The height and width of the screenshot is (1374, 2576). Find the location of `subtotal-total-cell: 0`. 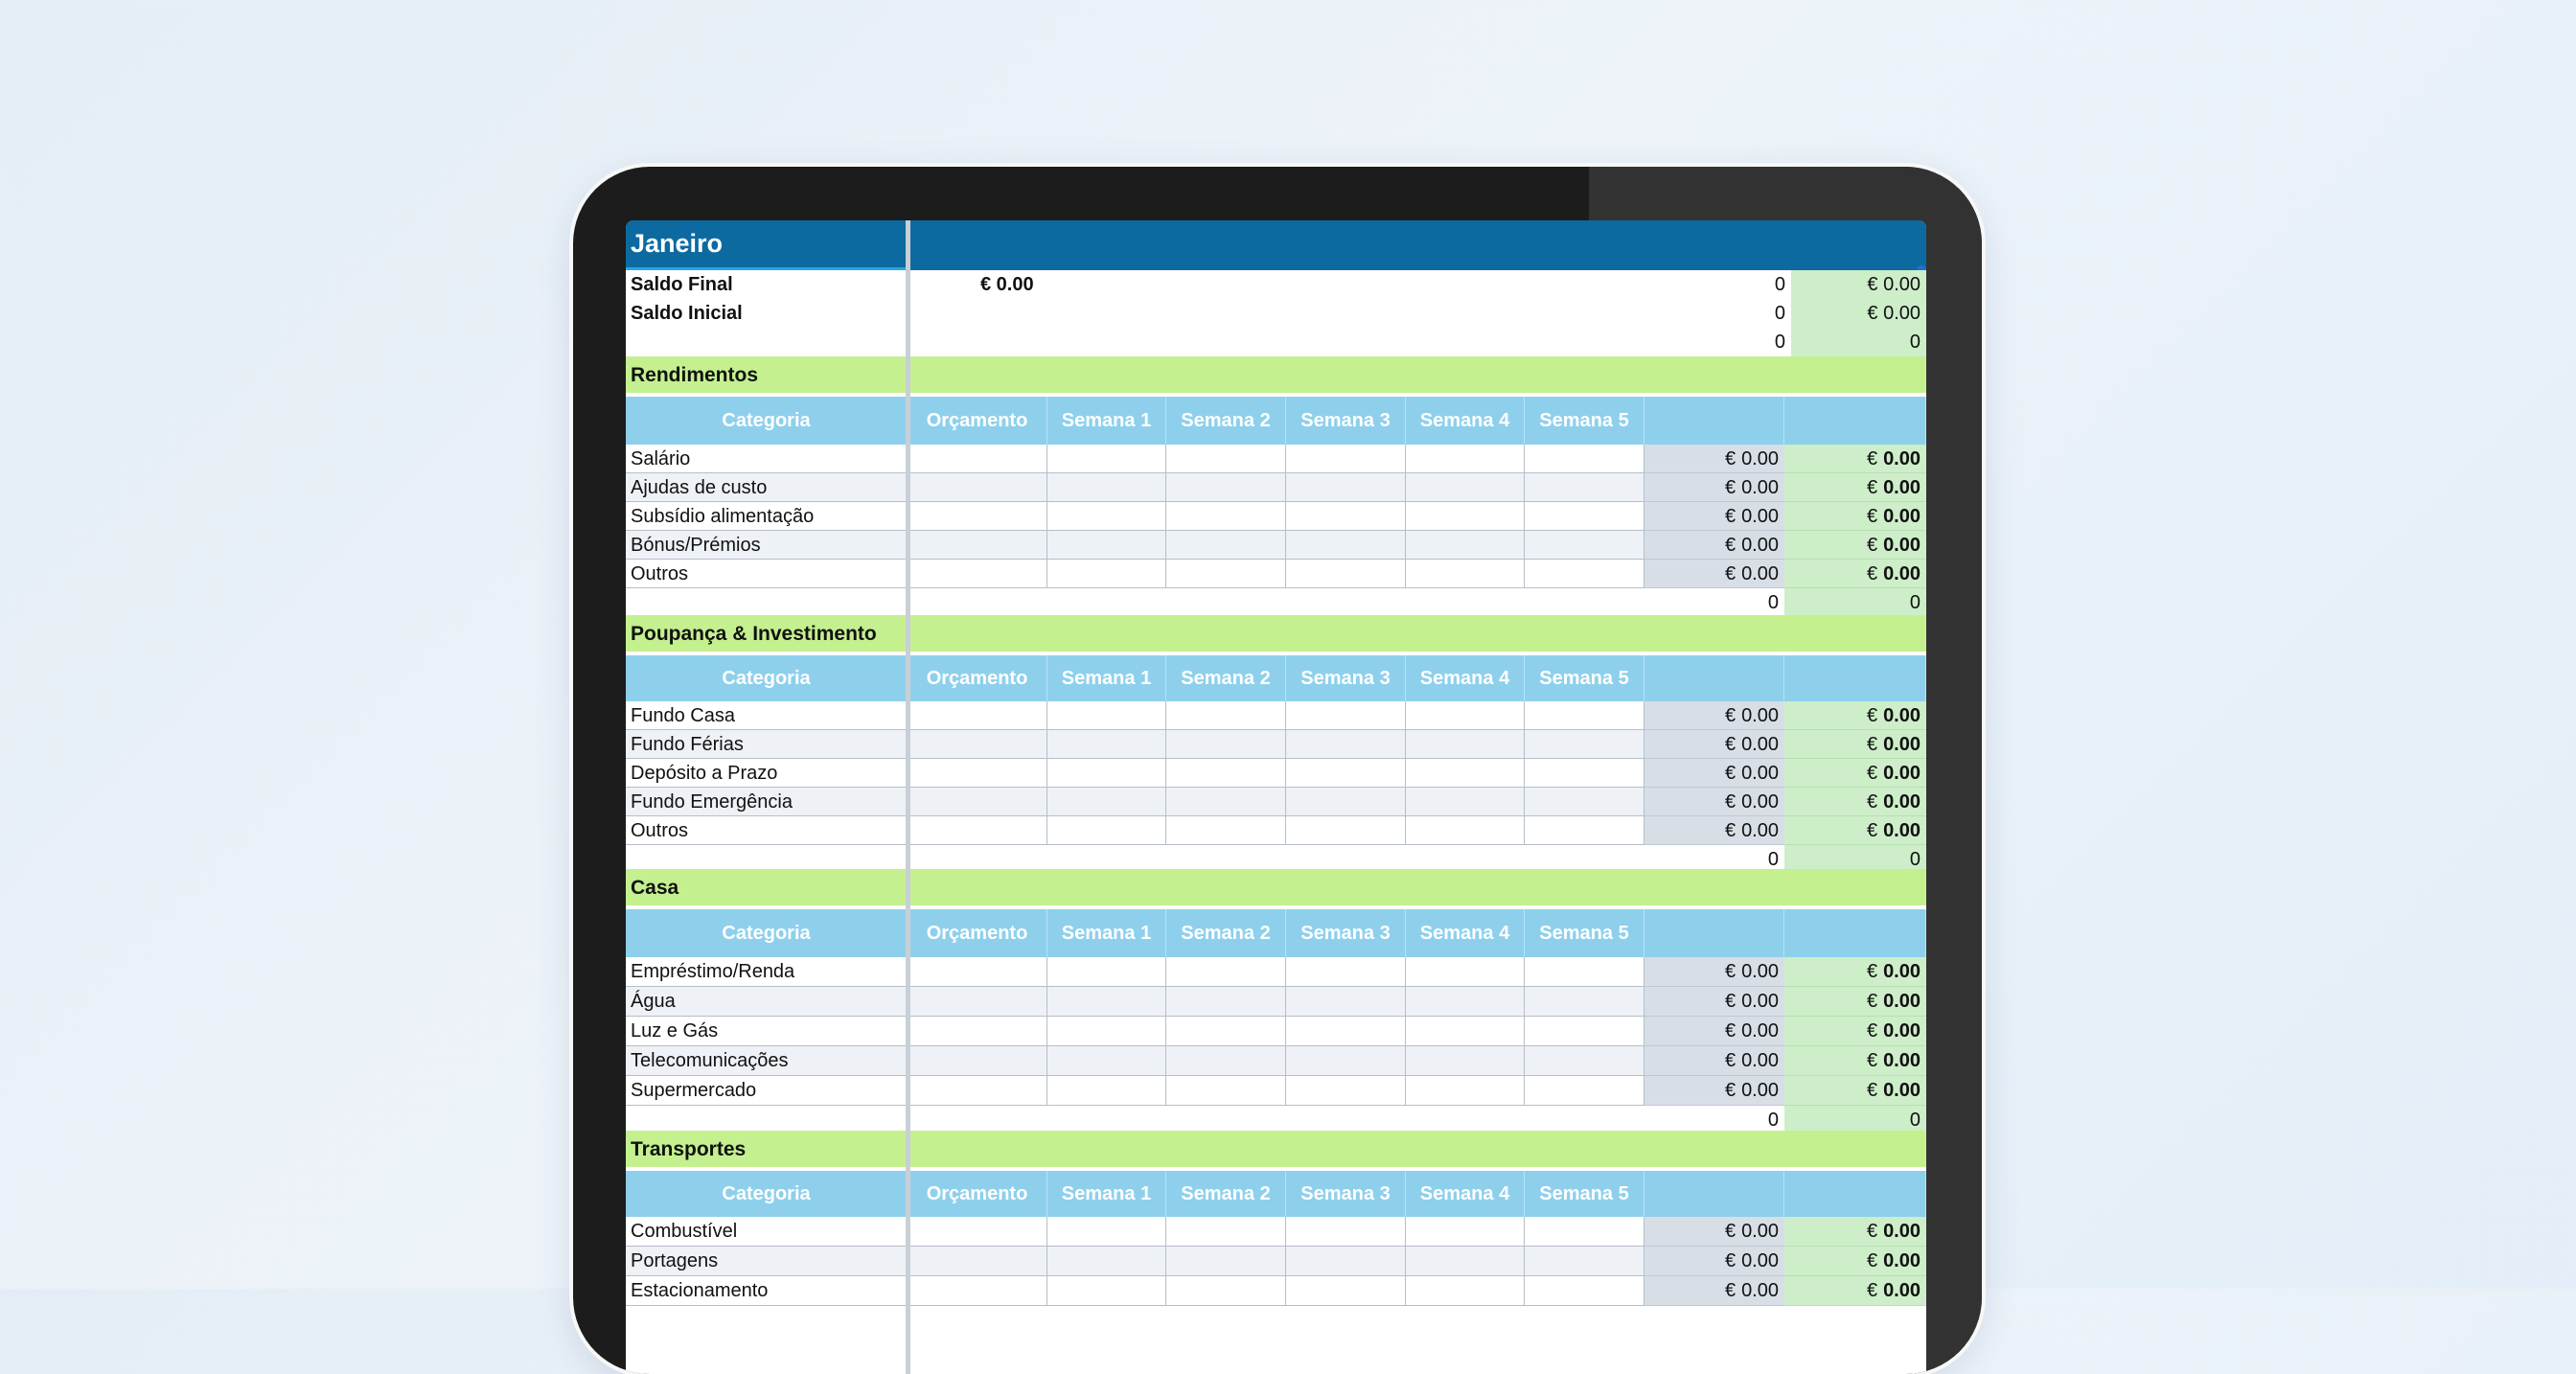

subtotal-total-cell: 0 is located at coordinates (1855, 1120).